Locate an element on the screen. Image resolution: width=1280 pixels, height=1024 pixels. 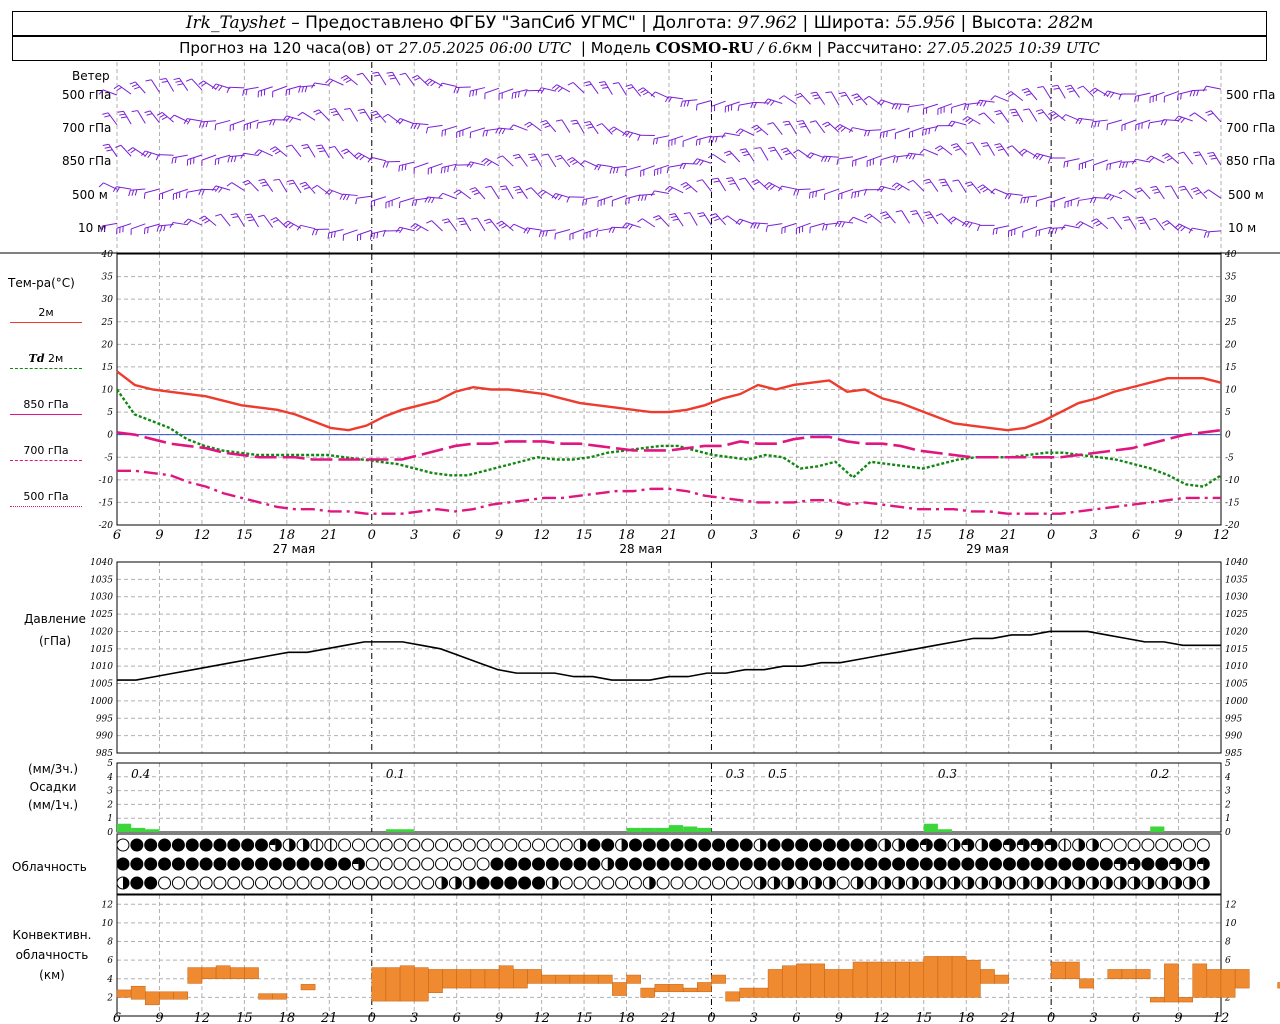
temp-ytick-left-0: -20 is located at coordinates (106, 526).